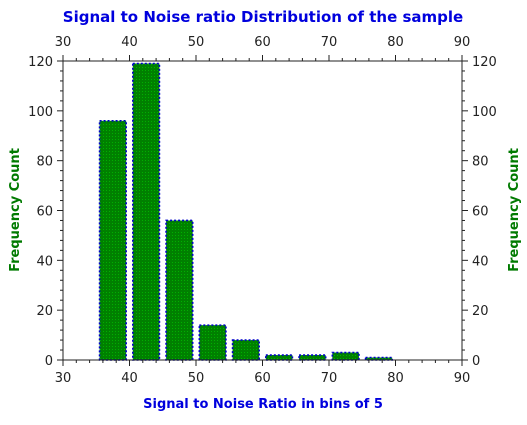 Image resolution: width=527 pixels, height=425 pixels. I want to click on x-tick-label-bottom: 60, so click(262, 378).